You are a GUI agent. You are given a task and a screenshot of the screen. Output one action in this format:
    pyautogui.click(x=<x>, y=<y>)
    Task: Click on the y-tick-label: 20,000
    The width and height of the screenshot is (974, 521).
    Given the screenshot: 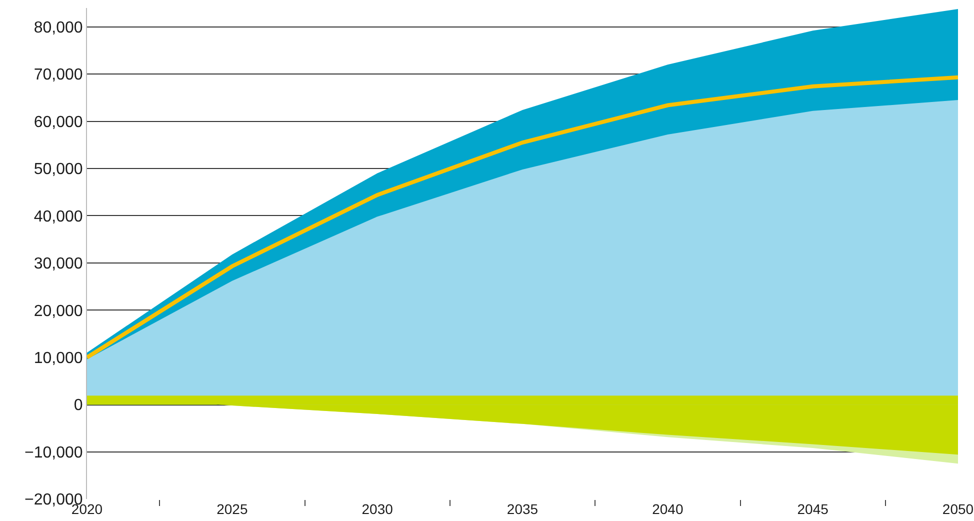 What is the action you would take?
    pyautogui.click(x=58, y=311)
    